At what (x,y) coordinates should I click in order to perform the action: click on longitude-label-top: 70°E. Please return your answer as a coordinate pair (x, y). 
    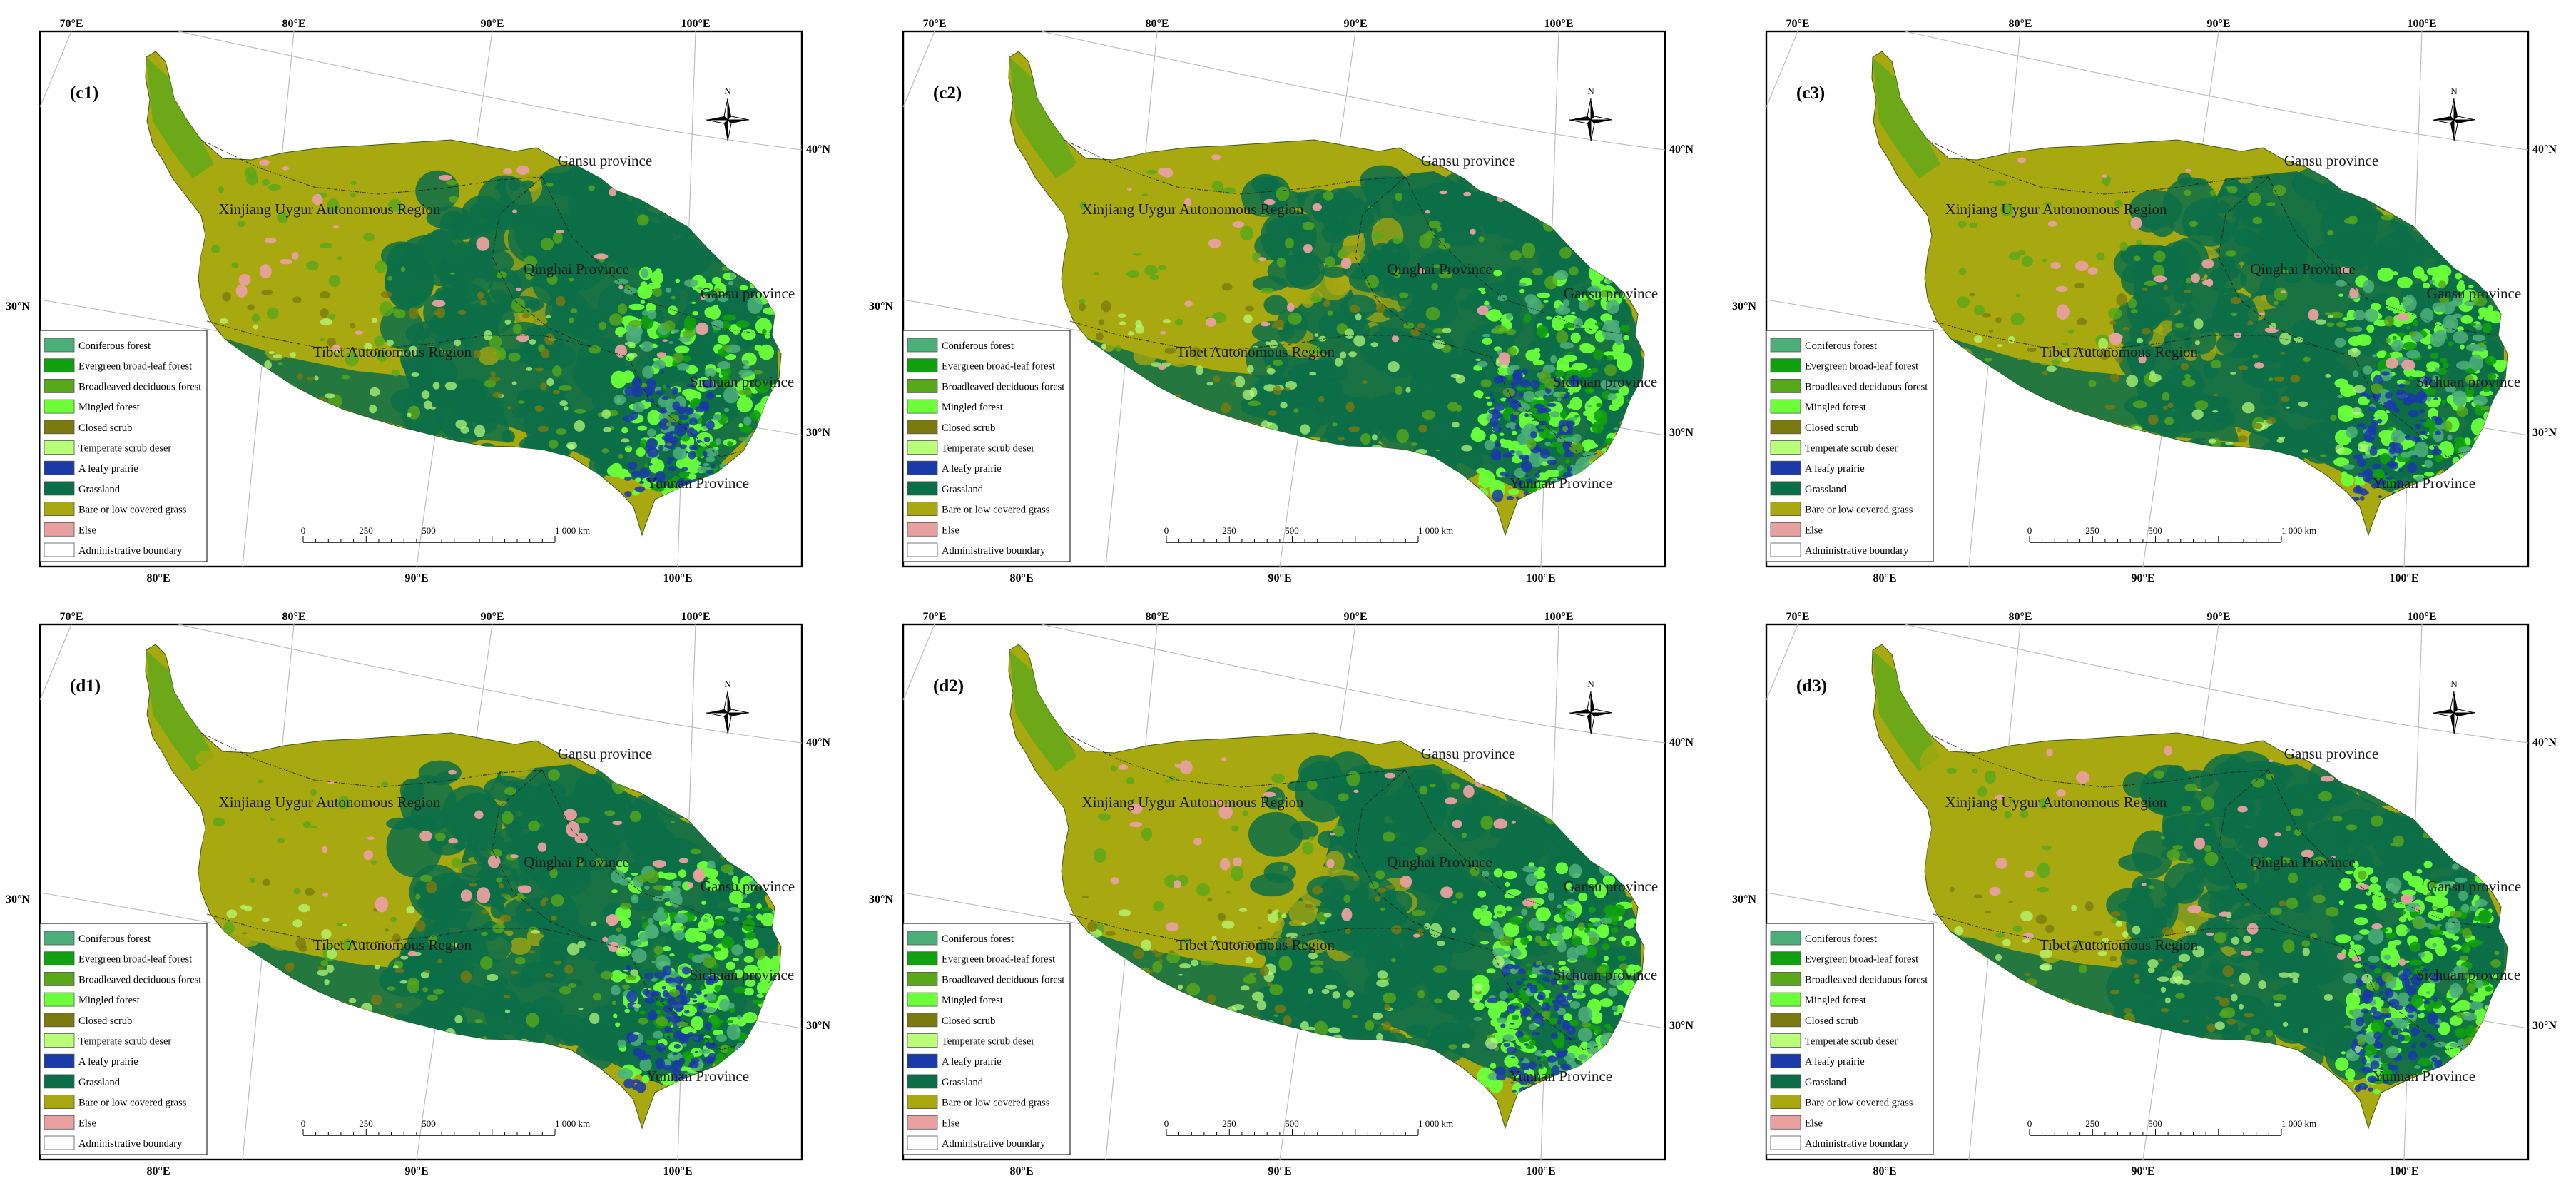
    Looking at the image, I should click on (71, 617).